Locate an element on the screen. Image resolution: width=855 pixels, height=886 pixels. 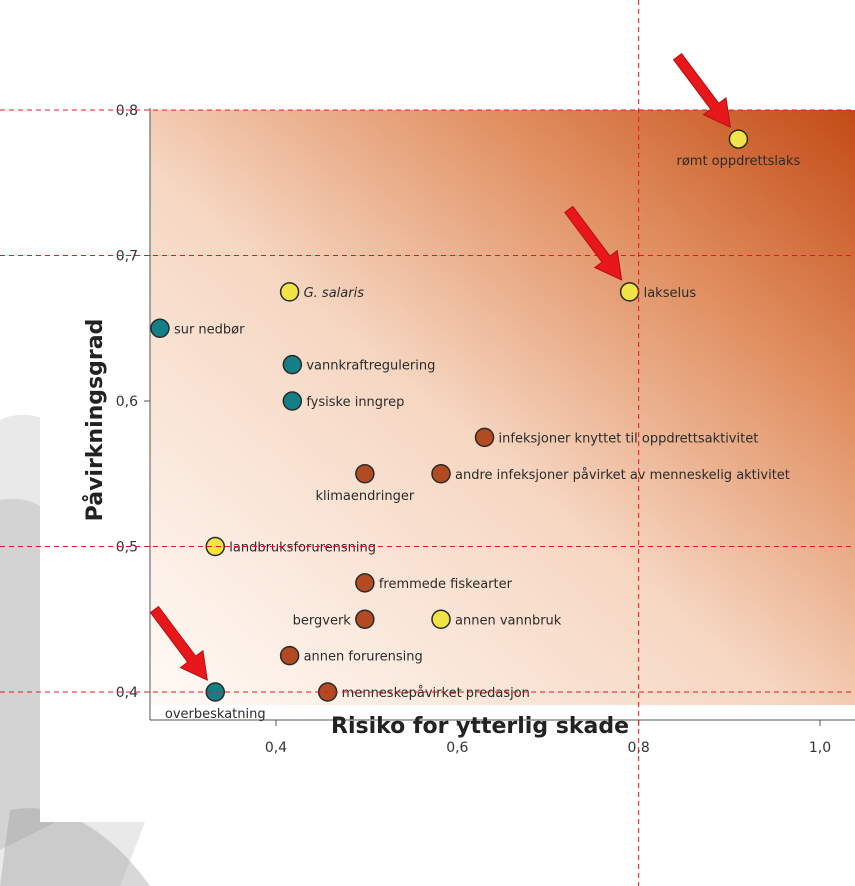
y-tick-label: 0,4 is located at coordinates (127, 693).